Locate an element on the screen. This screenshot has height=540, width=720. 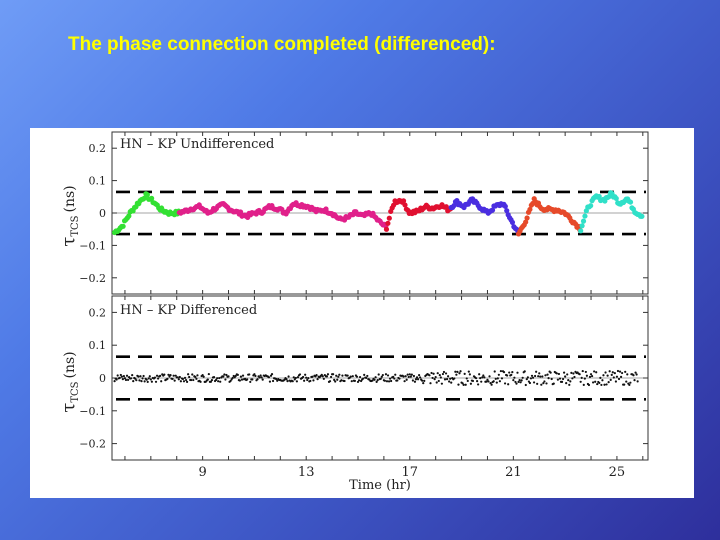
top-panel-title: HN – KP Undifferenced is located at coordinates (197, 144).